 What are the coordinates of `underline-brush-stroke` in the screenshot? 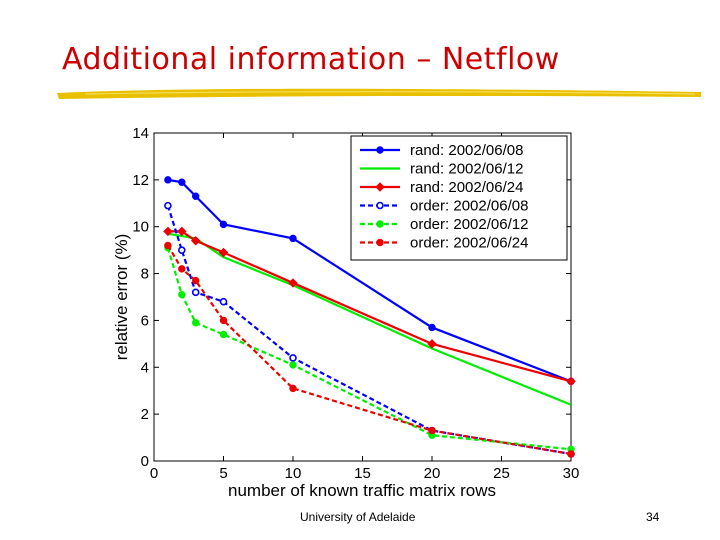 It's located at (379, 93).